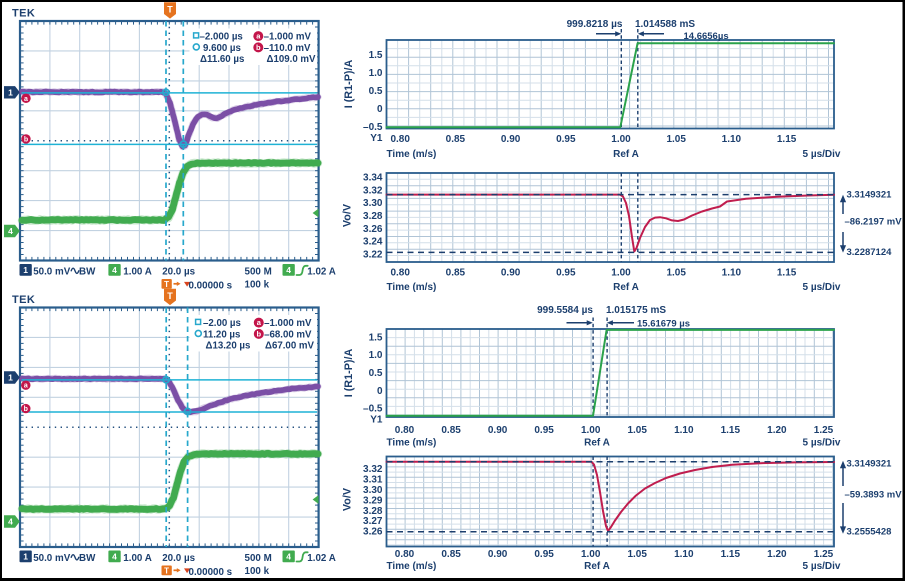 The width and height of the screenshot is (905, 581). Describe the element at coordinates (706, 36) in the screenshot. I see `svg-text: 14.6656µs` at that location.